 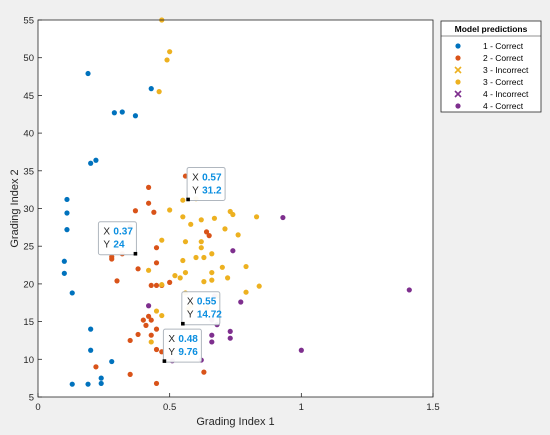 I want to click on legend-entry: 2 - Correct, so click(x=489, y=58).